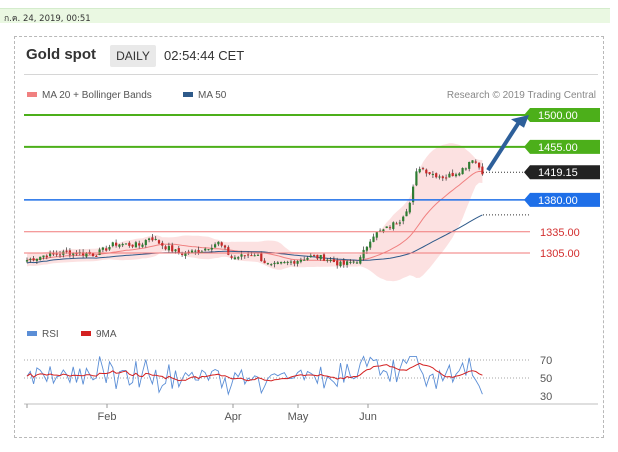 This screenshot has width=618, height=452. Describe the element at coordinates (558, 116) in the screenshot. I see `level-label-1500.00: 1500.00` at that location.